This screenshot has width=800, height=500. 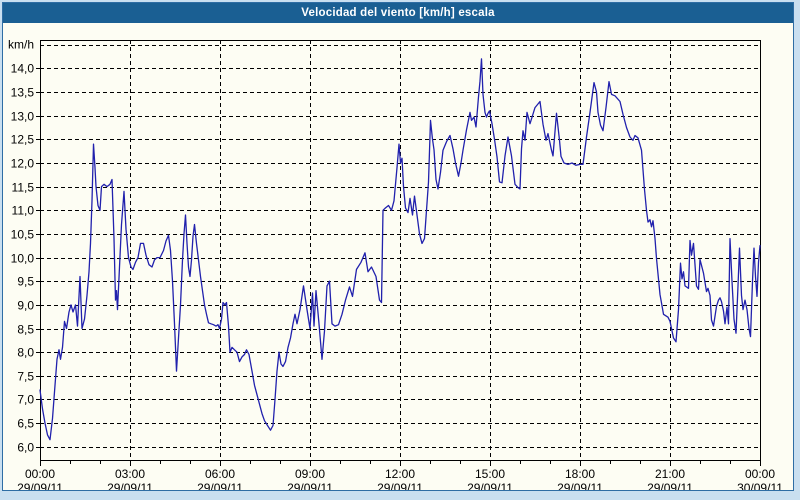 What do you see at coordinates (25, 448) in the screenshot?
I see `y-tick-label: 6,0` at bounding box center [25, 448].